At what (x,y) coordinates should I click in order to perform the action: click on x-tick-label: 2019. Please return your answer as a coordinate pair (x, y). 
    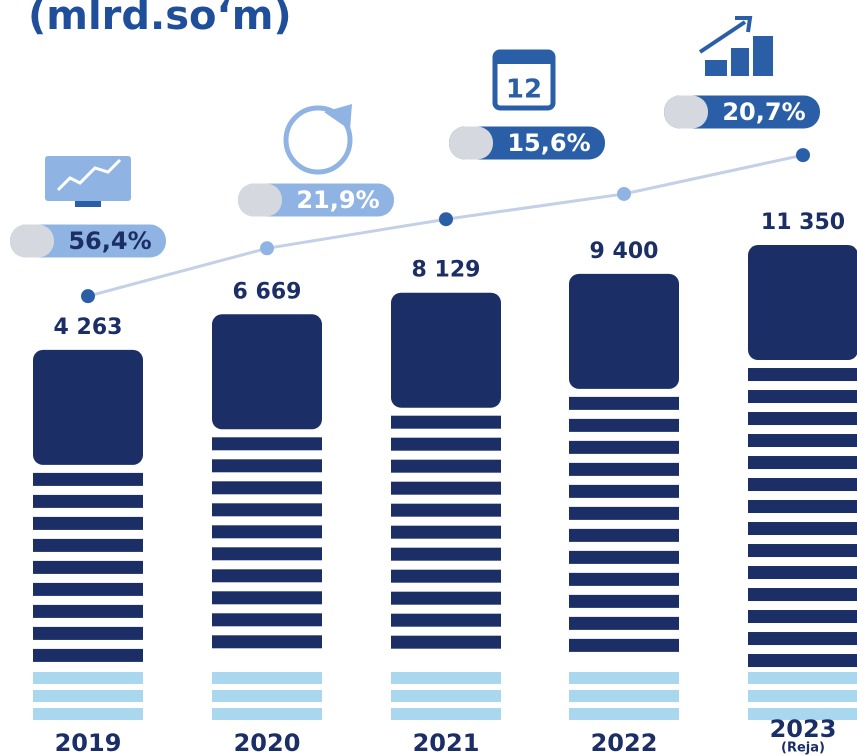
    Looking at the image, I should click on (88, 742).